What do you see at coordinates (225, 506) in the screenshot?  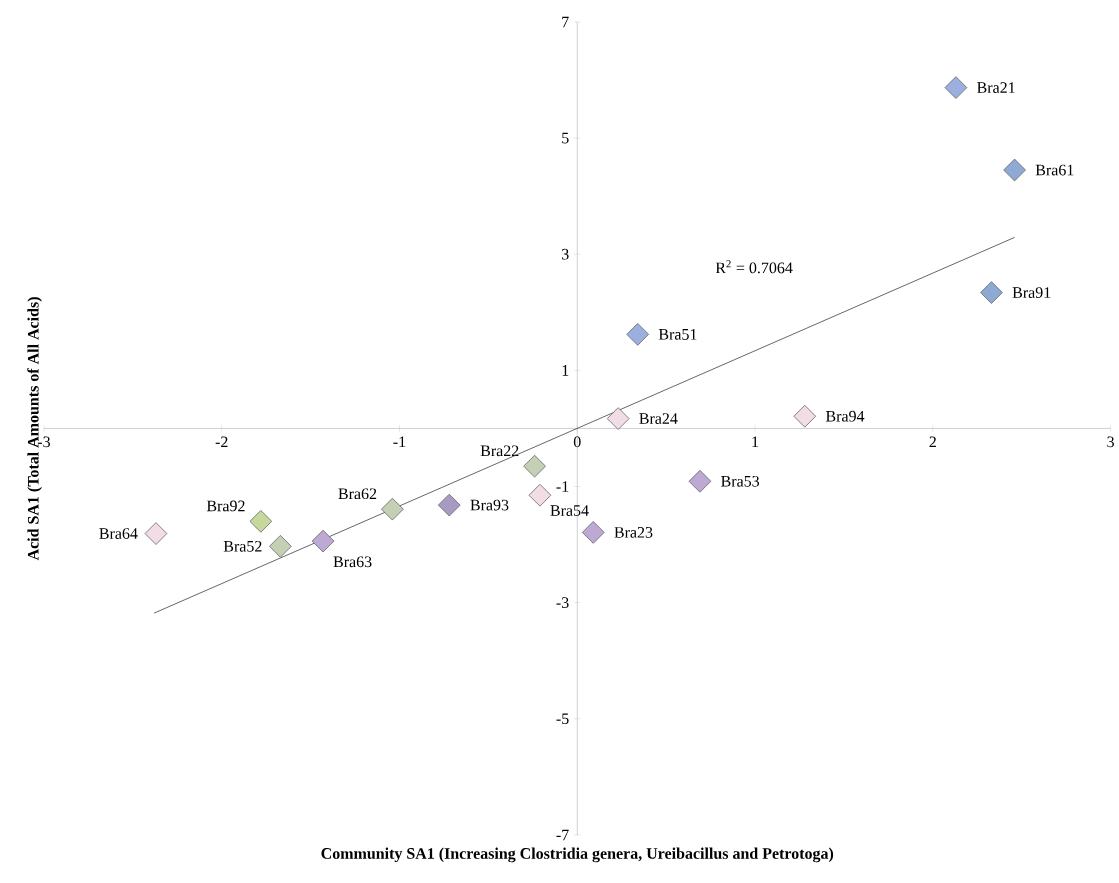 I see `series-label: Bra92` at bounding box center [225, 506].